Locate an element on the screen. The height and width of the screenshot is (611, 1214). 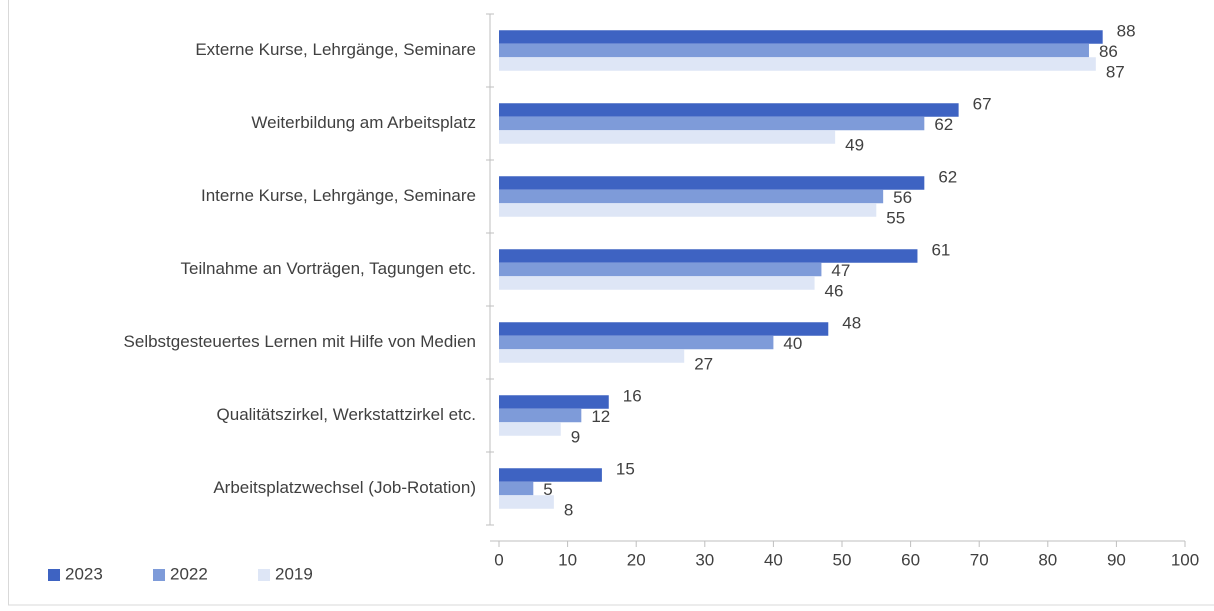
data-label: 67 is located at coordinates (982, 103).